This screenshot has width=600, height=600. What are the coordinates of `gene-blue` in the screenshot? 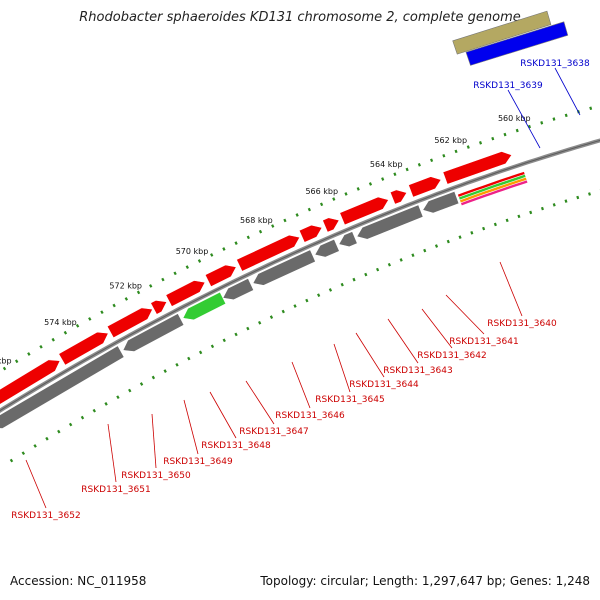 It's located at (517, 43).